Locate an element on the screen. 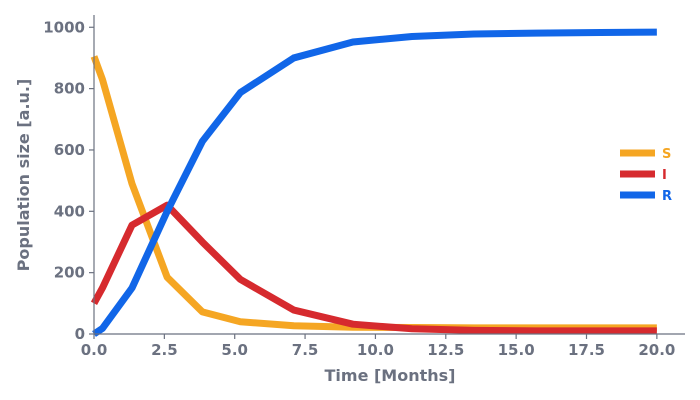 The image size is (700, 400). legend-label-i: I is located at coordinates (664, 175).